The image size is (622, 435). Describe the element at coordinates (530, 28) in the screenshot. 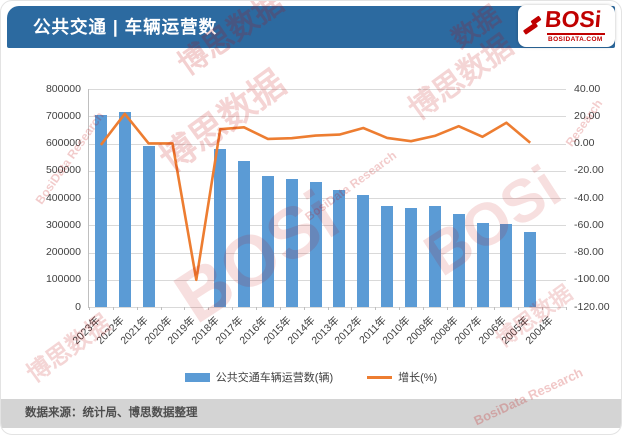

I see `logo-stripe-icon` at that location.